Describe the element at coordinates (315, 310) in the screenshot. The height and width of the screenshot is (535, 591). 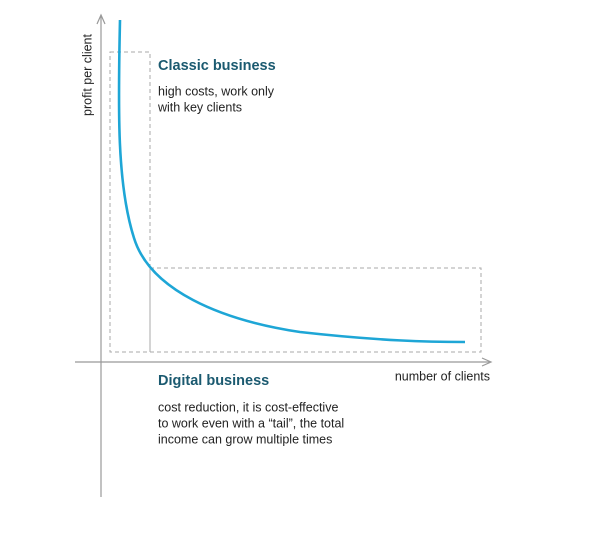
I see `digital-zone` at that location.